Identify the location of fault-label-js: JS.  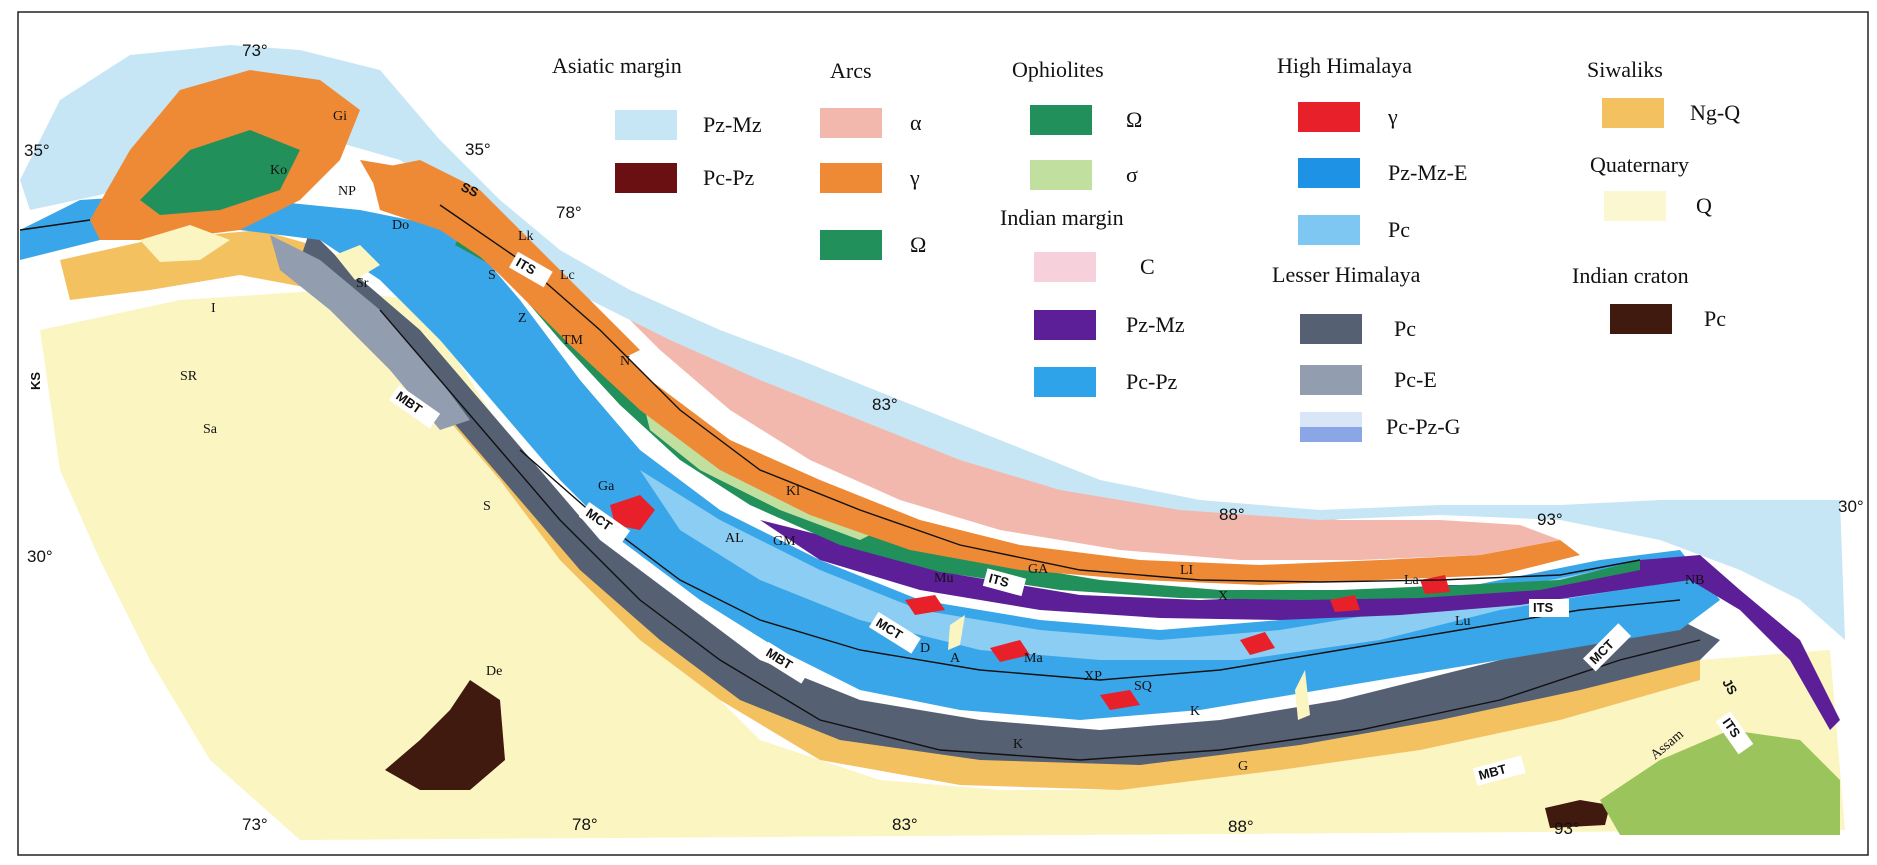
(1729, 687).